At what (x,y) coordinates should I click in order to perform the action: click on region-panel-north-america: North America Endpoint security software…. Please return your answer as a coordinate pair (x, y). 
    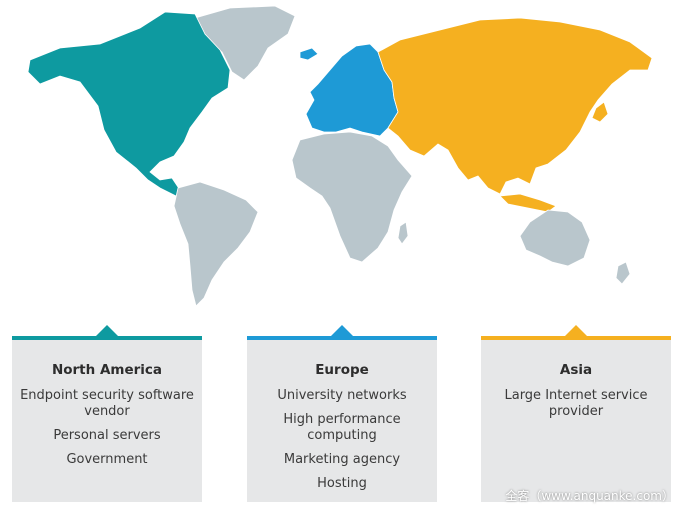
    Looking at the image, I should click on (107, 413).